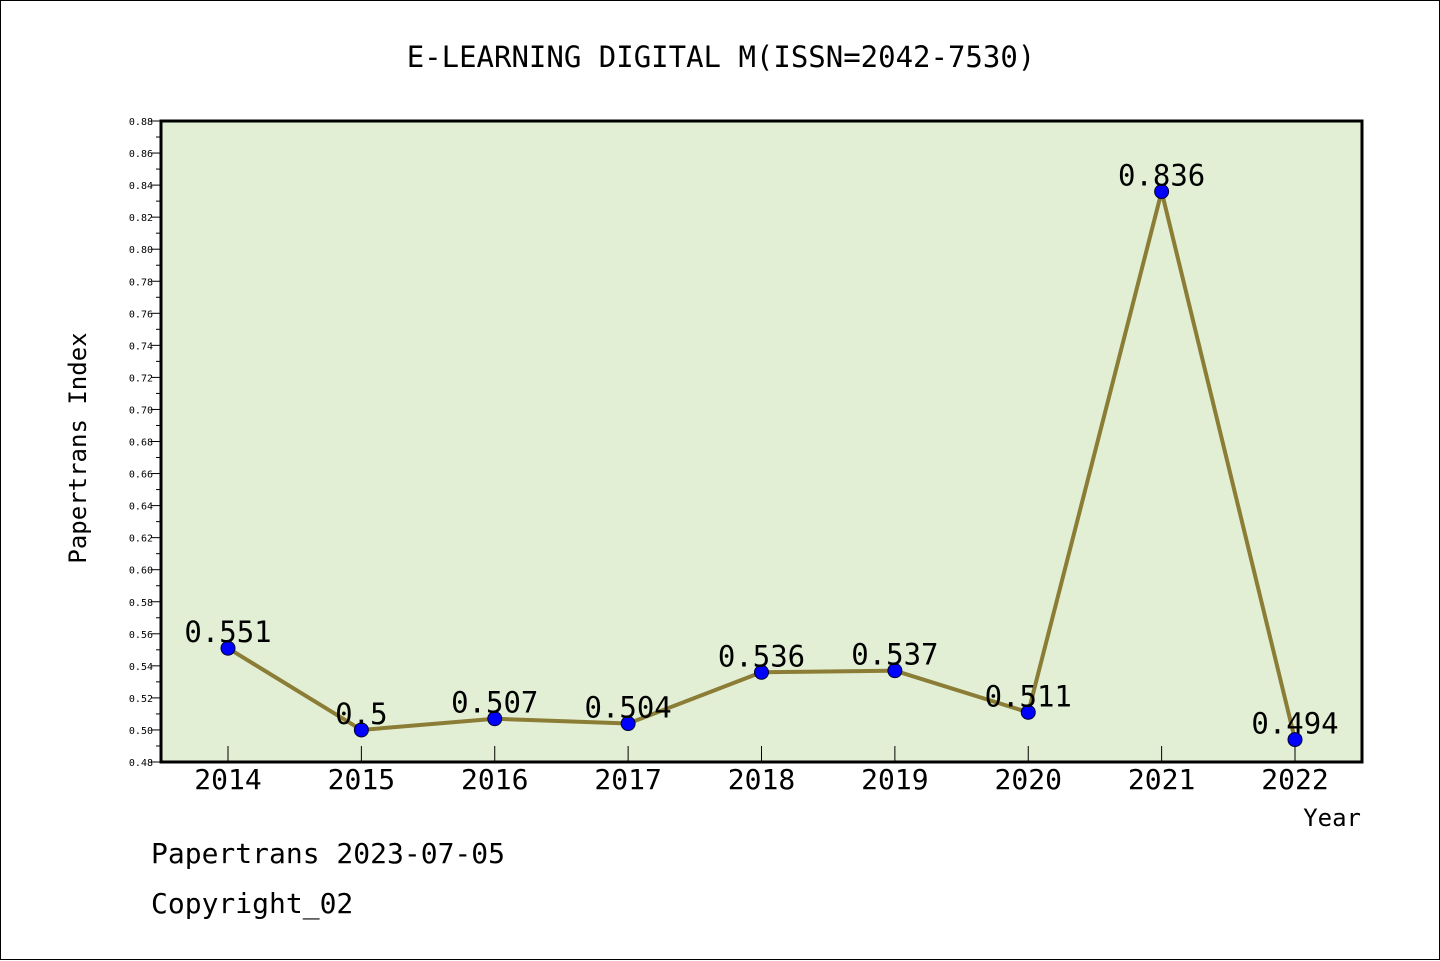  I want to click on data-label: 0.537, so click(894, 655).